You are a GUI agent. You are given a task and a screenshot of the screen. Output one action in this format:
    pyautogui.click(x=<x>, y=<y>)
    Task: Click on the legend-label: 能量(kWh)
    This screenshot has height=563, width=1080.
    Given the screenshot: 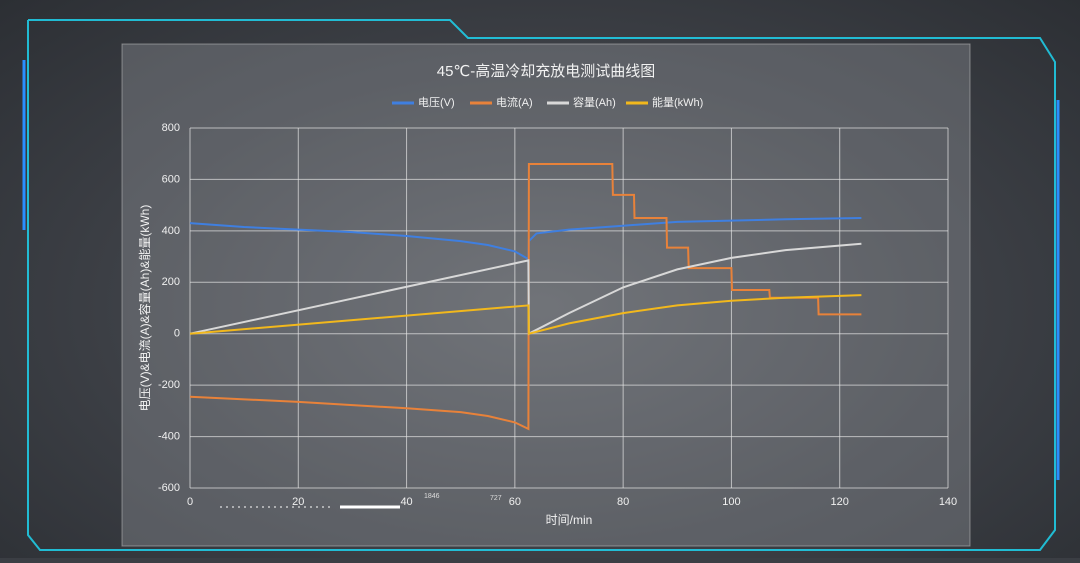 What is the action you would take?
    pyautogui.click(x=677, y=102)
    